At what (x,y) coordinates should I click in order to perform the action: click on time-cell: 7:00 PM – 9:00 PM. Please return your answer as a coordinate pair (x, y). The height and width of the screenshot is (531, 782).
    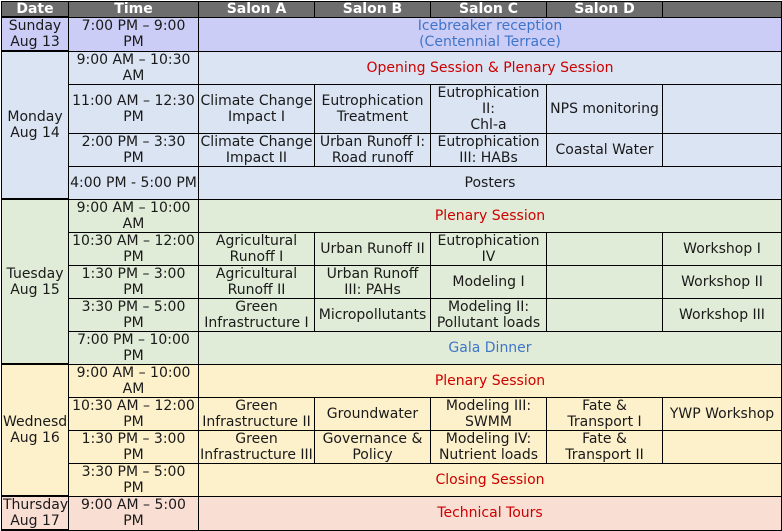
    Looking at the image, I should click on (133, 34).